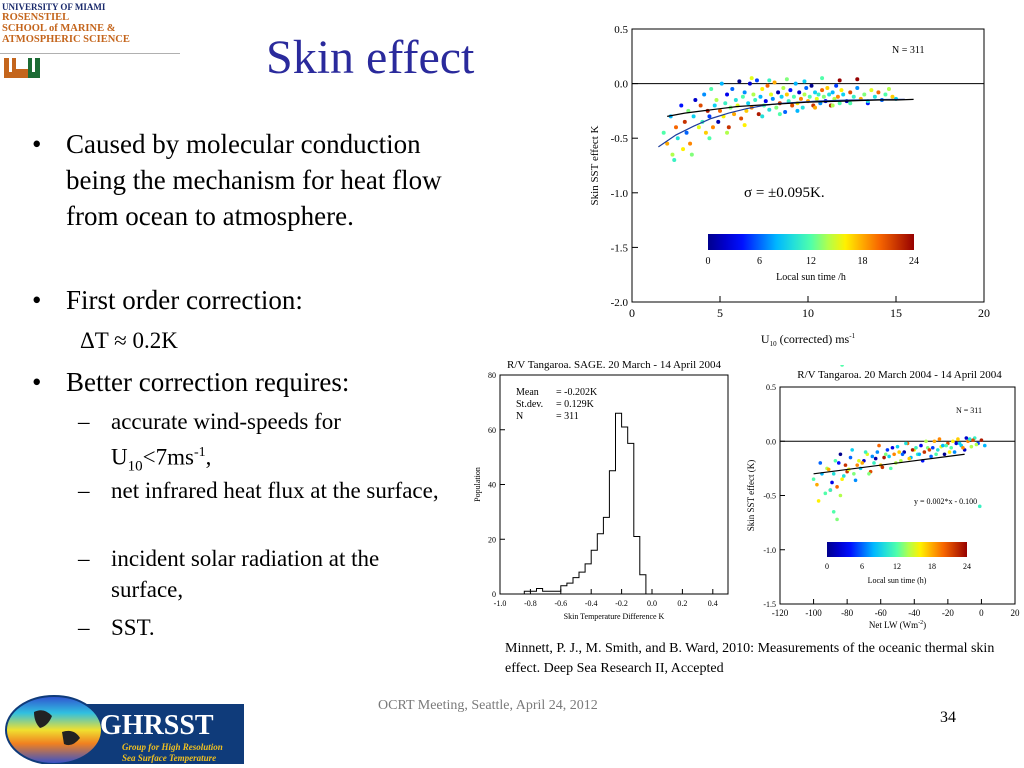 Image resolution: width=1024 pixels, height=768 pixels. I want to click on x-tick-label: -0.8, so click(530, 603).